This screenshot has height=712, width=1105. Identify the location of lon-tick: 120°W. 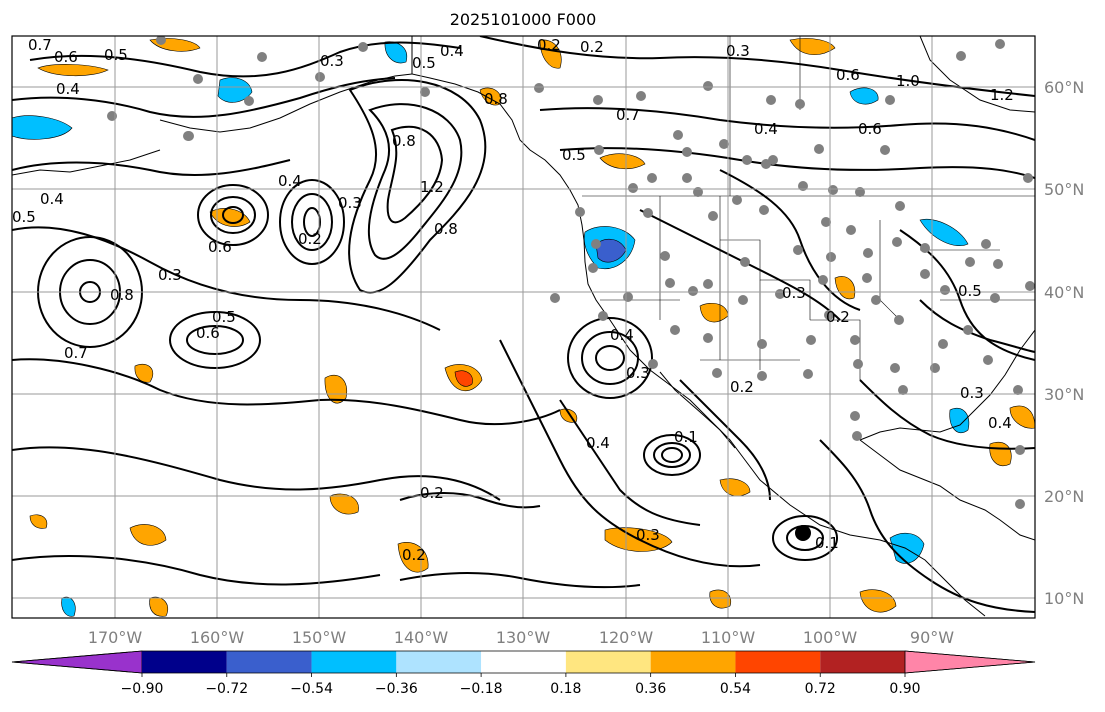
(626, 637).